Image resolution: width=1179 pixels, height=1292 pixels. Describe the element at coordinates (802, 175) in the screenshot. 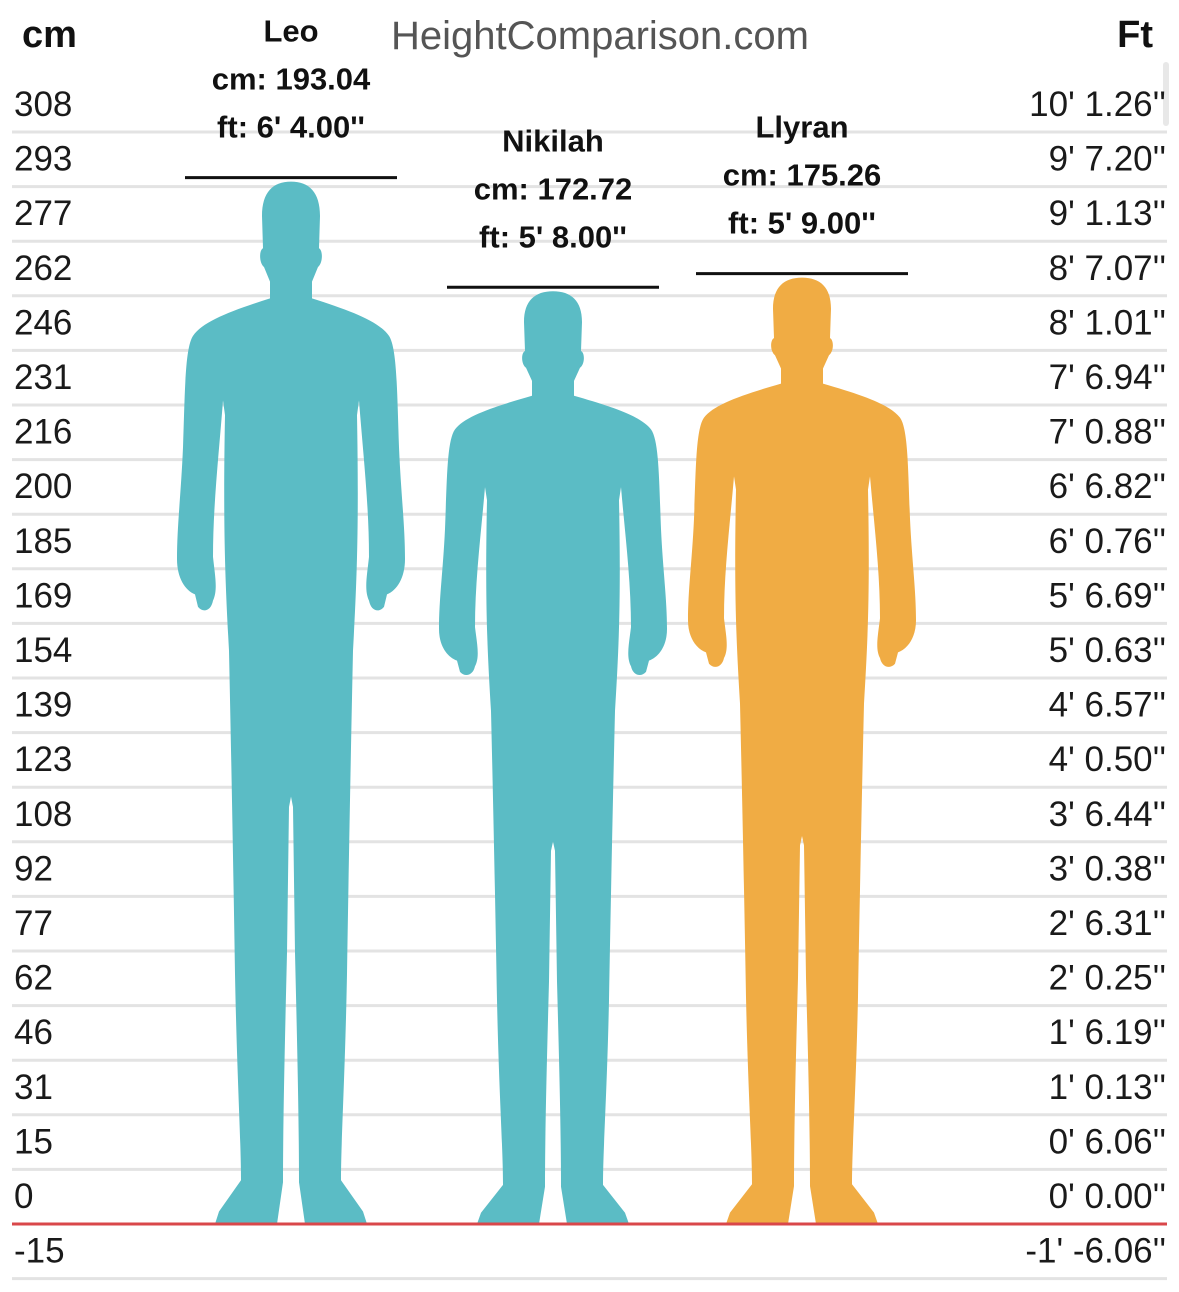

I see `person-cm-label: cm: 175.26` at that location.